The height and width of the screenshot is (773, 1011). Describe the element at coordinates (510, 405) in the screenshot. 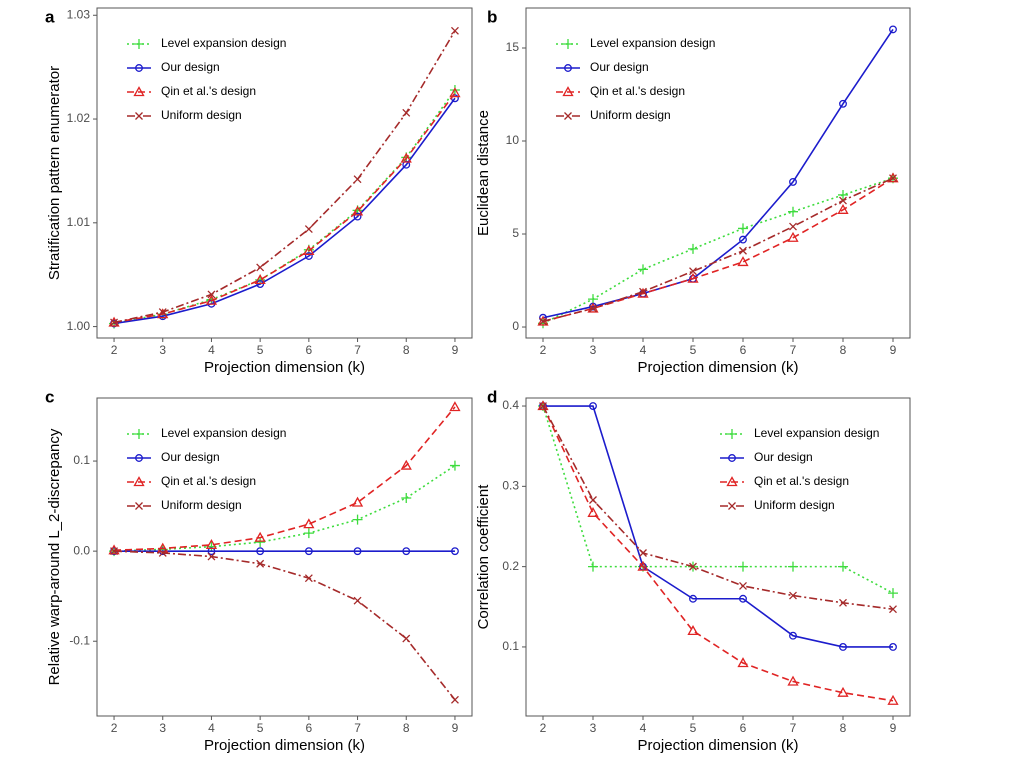

I see `y-tick-label: 0.4` at that location.